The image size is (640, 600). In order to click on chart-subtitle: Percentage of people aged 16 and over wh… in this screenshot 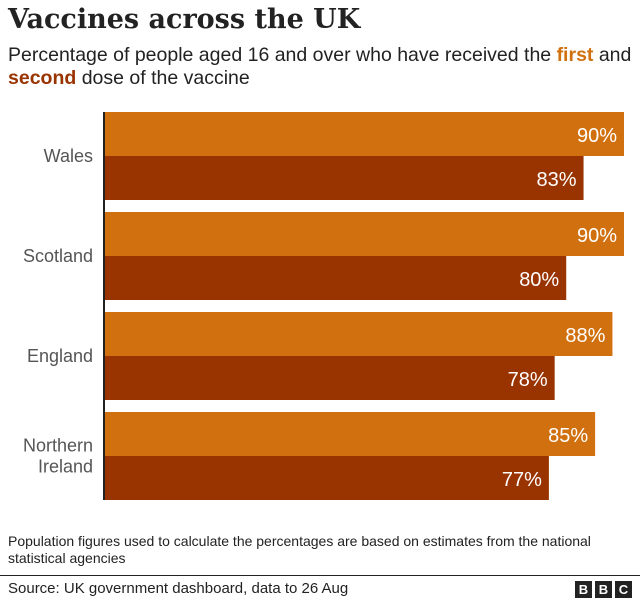, I will do `click(320, 67)`.